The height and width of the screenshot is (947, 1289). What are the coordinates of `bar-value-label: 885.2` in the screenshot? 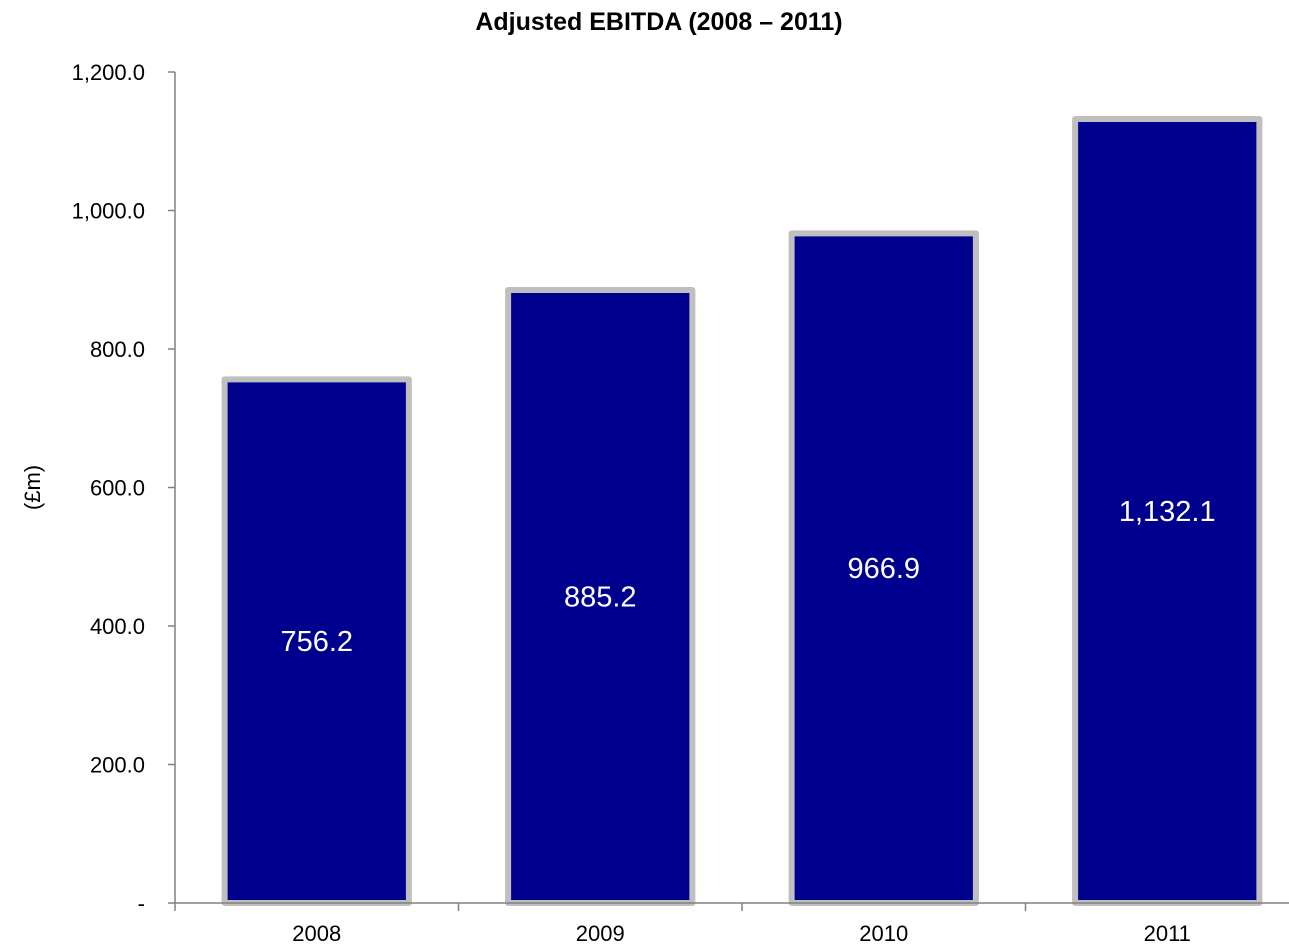 It's located at (600, 597).